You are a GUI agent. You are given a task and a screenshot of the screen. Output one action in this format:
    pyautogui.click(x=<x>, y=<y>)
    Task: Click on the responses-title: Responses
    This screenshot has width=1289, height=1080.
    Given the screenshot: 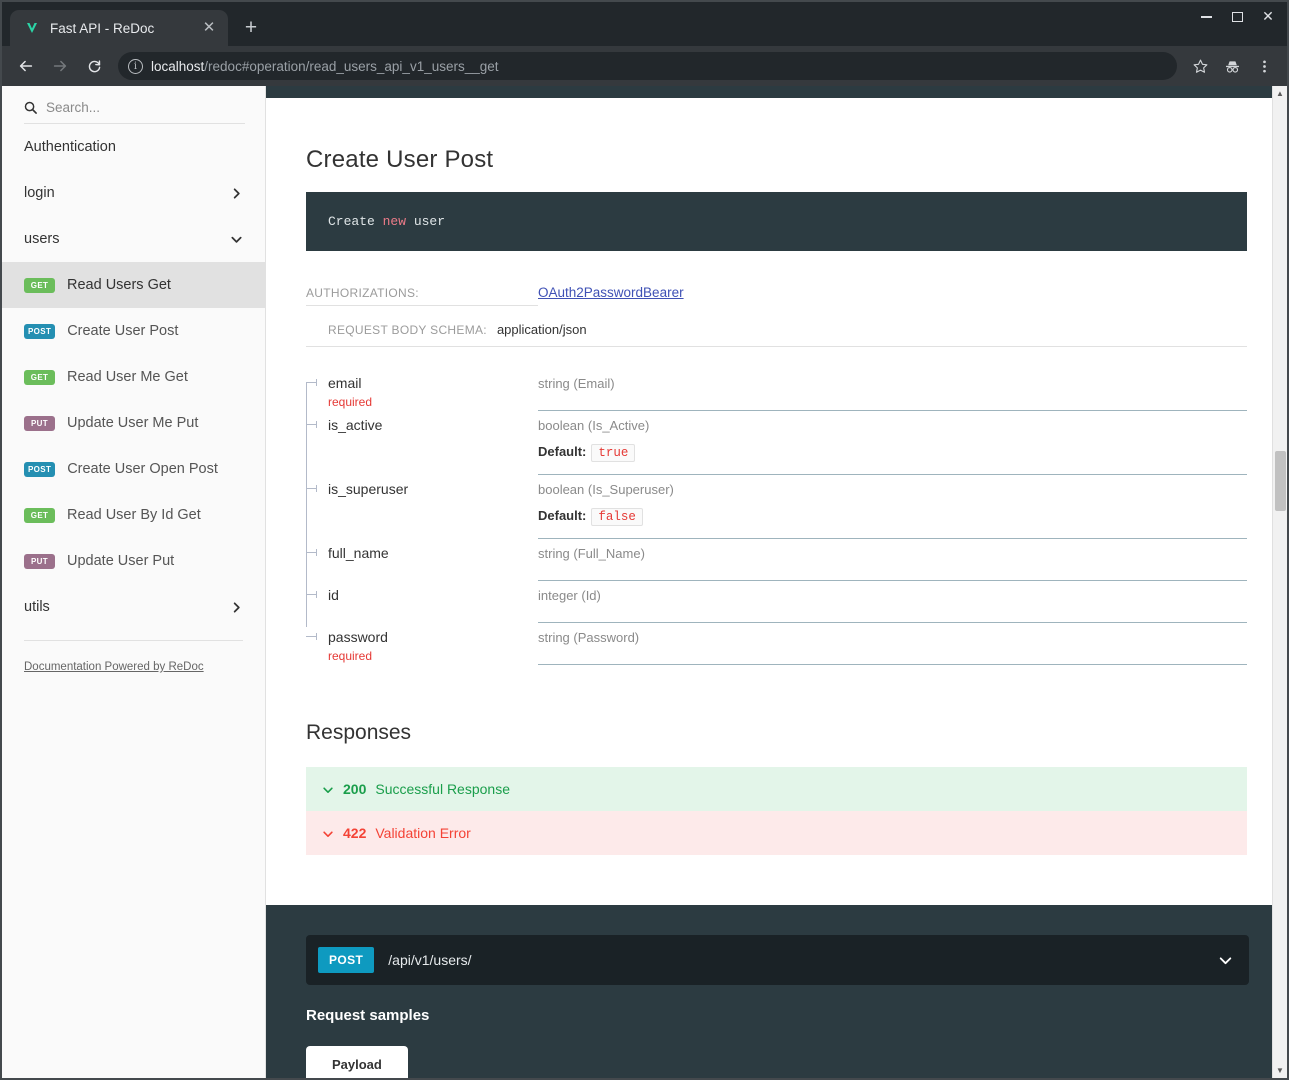 What is the action you would take?
    pyautogui.click(x=359, y=732)
    